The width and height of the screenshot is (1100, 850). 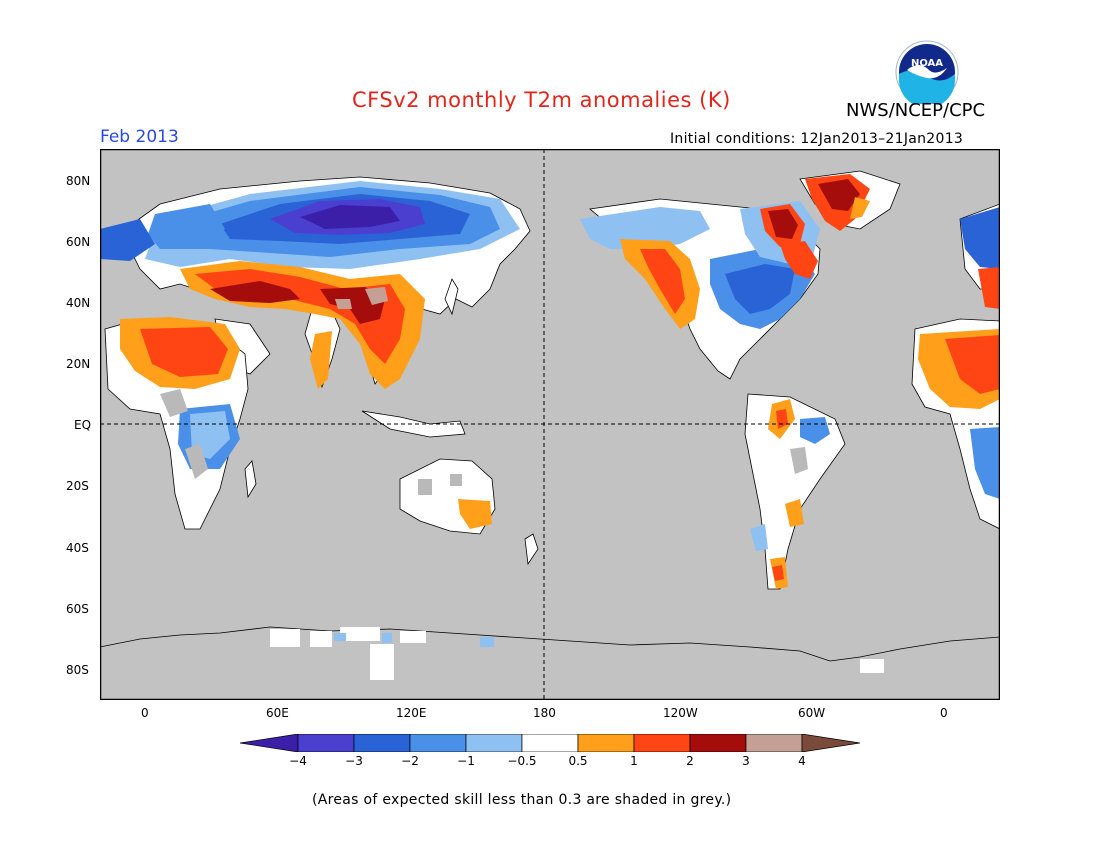 I want to click on australia-anomalies, so click(x=455, y=501).